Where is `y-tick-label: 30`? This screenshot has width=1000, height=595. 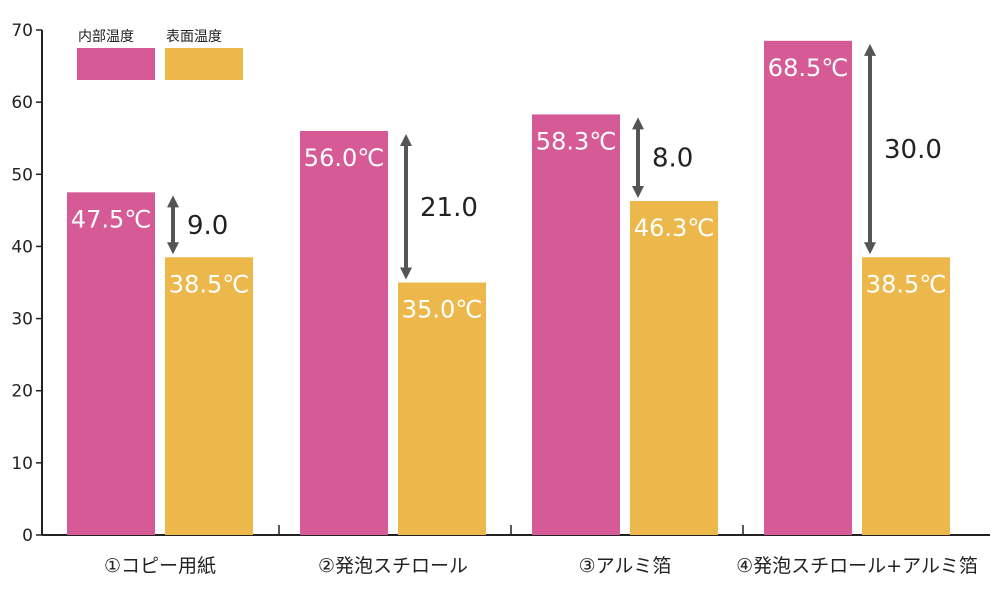 y-tick-label: 30 is located at coordinates (22, 320).